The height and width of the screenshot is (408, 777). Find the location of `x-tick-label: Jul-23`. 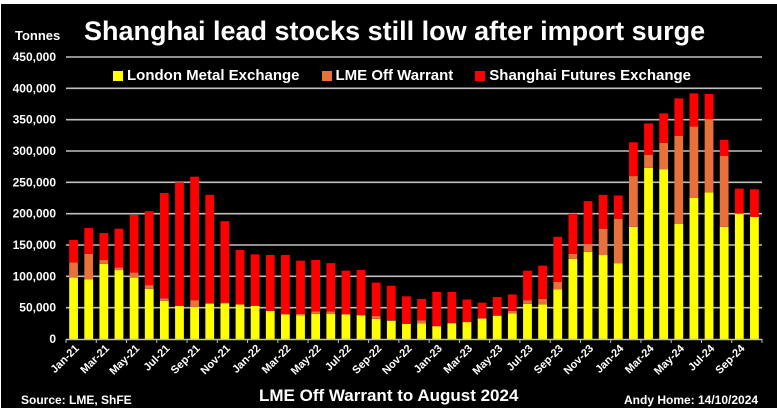

x-tick-label: Jul-23 is located at coordinates (520, 358).